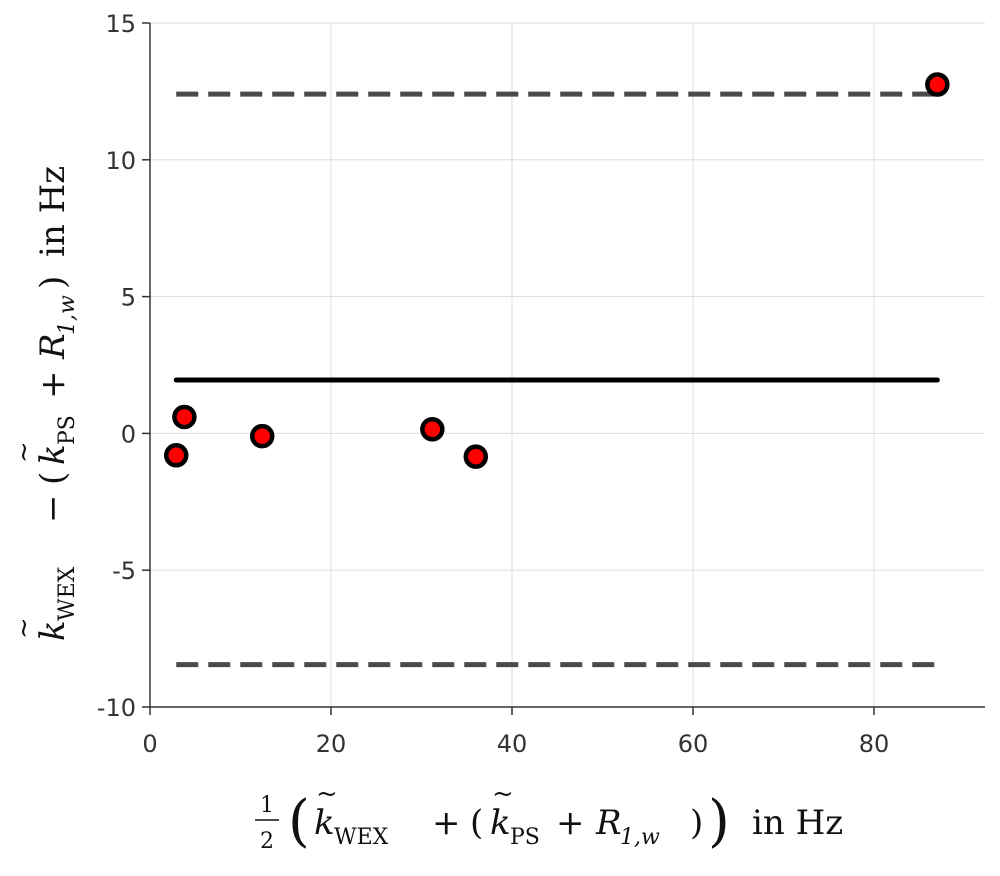 This screenshot has height=876, width=1000. What do you see at coordinates (128, 434) in the screenshot?
I see `y-tick-label-2: 0` at bounding box center [128, 434].